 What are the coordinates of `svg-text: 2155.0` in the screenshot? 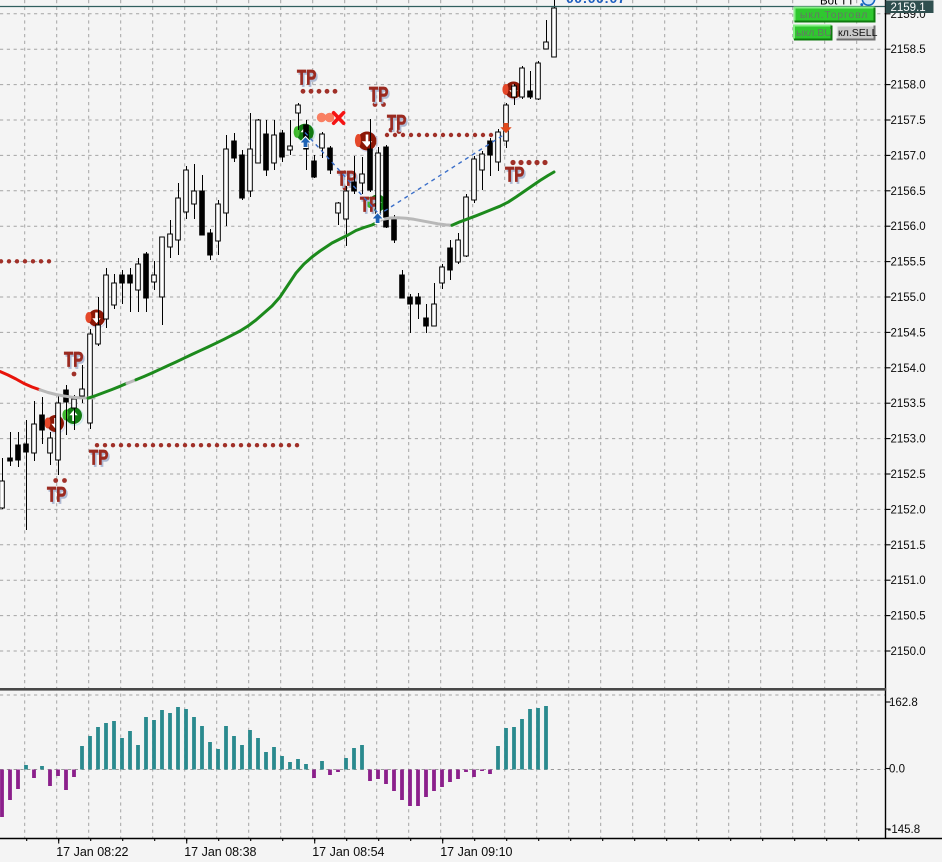 It's located at (908, 298).